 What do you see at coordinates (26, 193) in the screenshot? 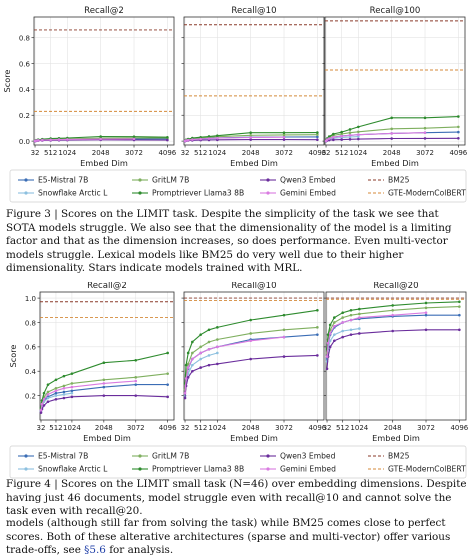
I see `legend-marker-snowflake` at bounding box center [26, 193].